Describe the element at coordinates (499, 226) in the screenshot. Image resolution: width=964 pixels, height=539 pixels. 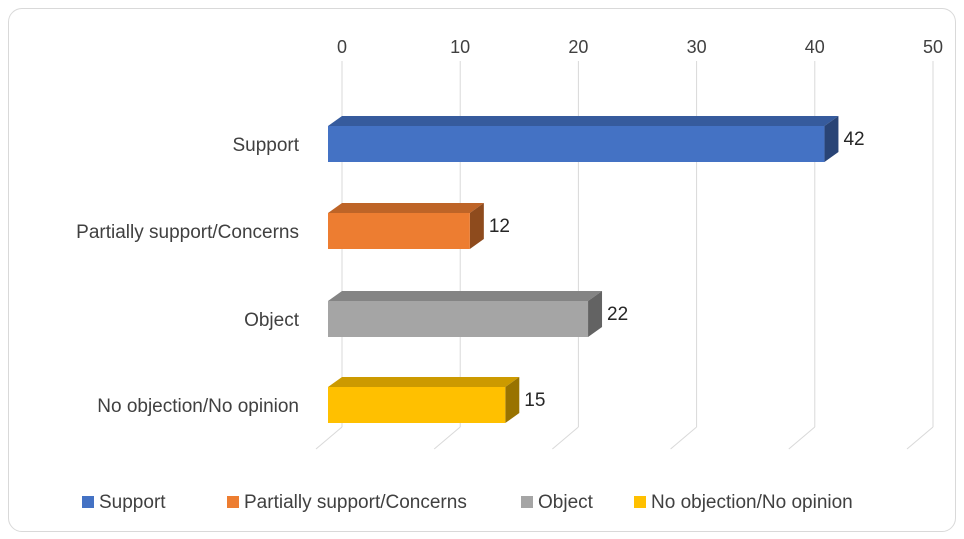
I see `data-label: 12` at that location.